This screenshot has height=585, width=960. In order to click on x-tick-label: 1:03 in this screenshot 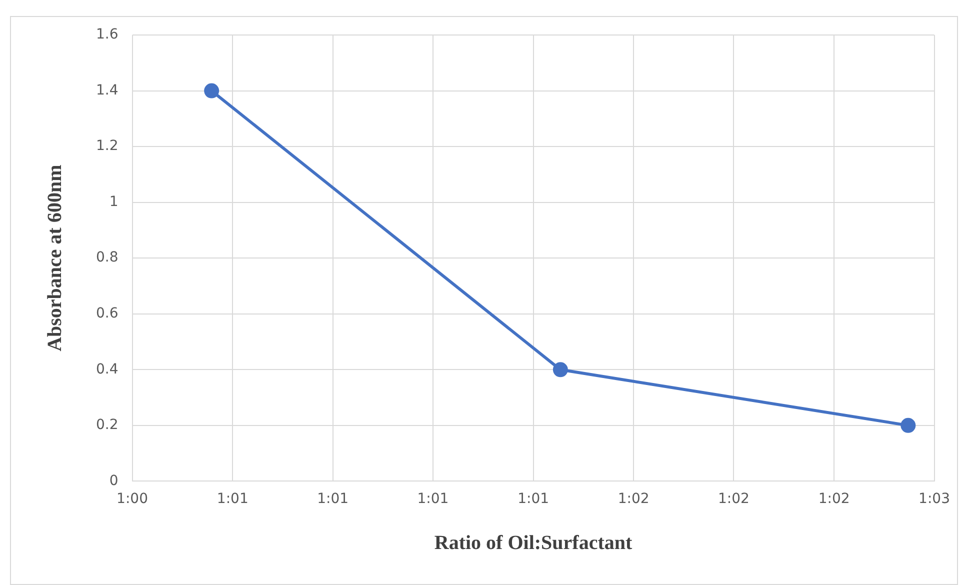, I will do `click(934, 499)`.